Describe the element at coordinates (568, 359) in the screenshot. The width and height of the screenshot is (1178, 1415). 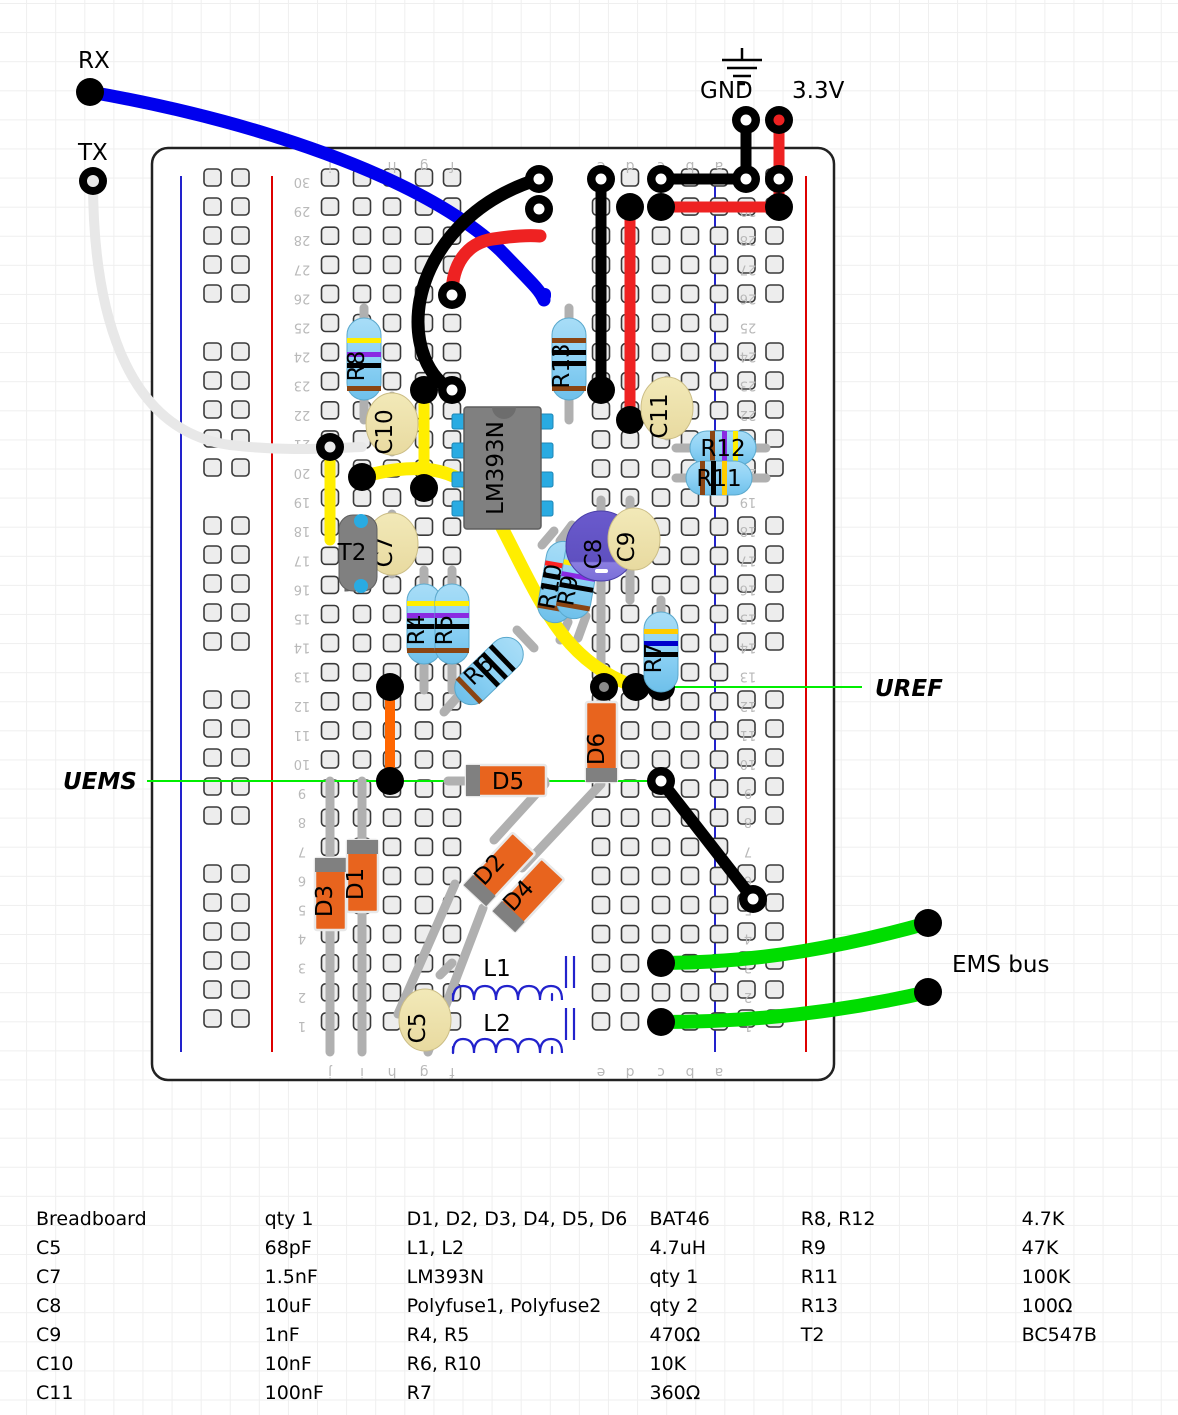
I see `resistor-r13: R13` at that location.